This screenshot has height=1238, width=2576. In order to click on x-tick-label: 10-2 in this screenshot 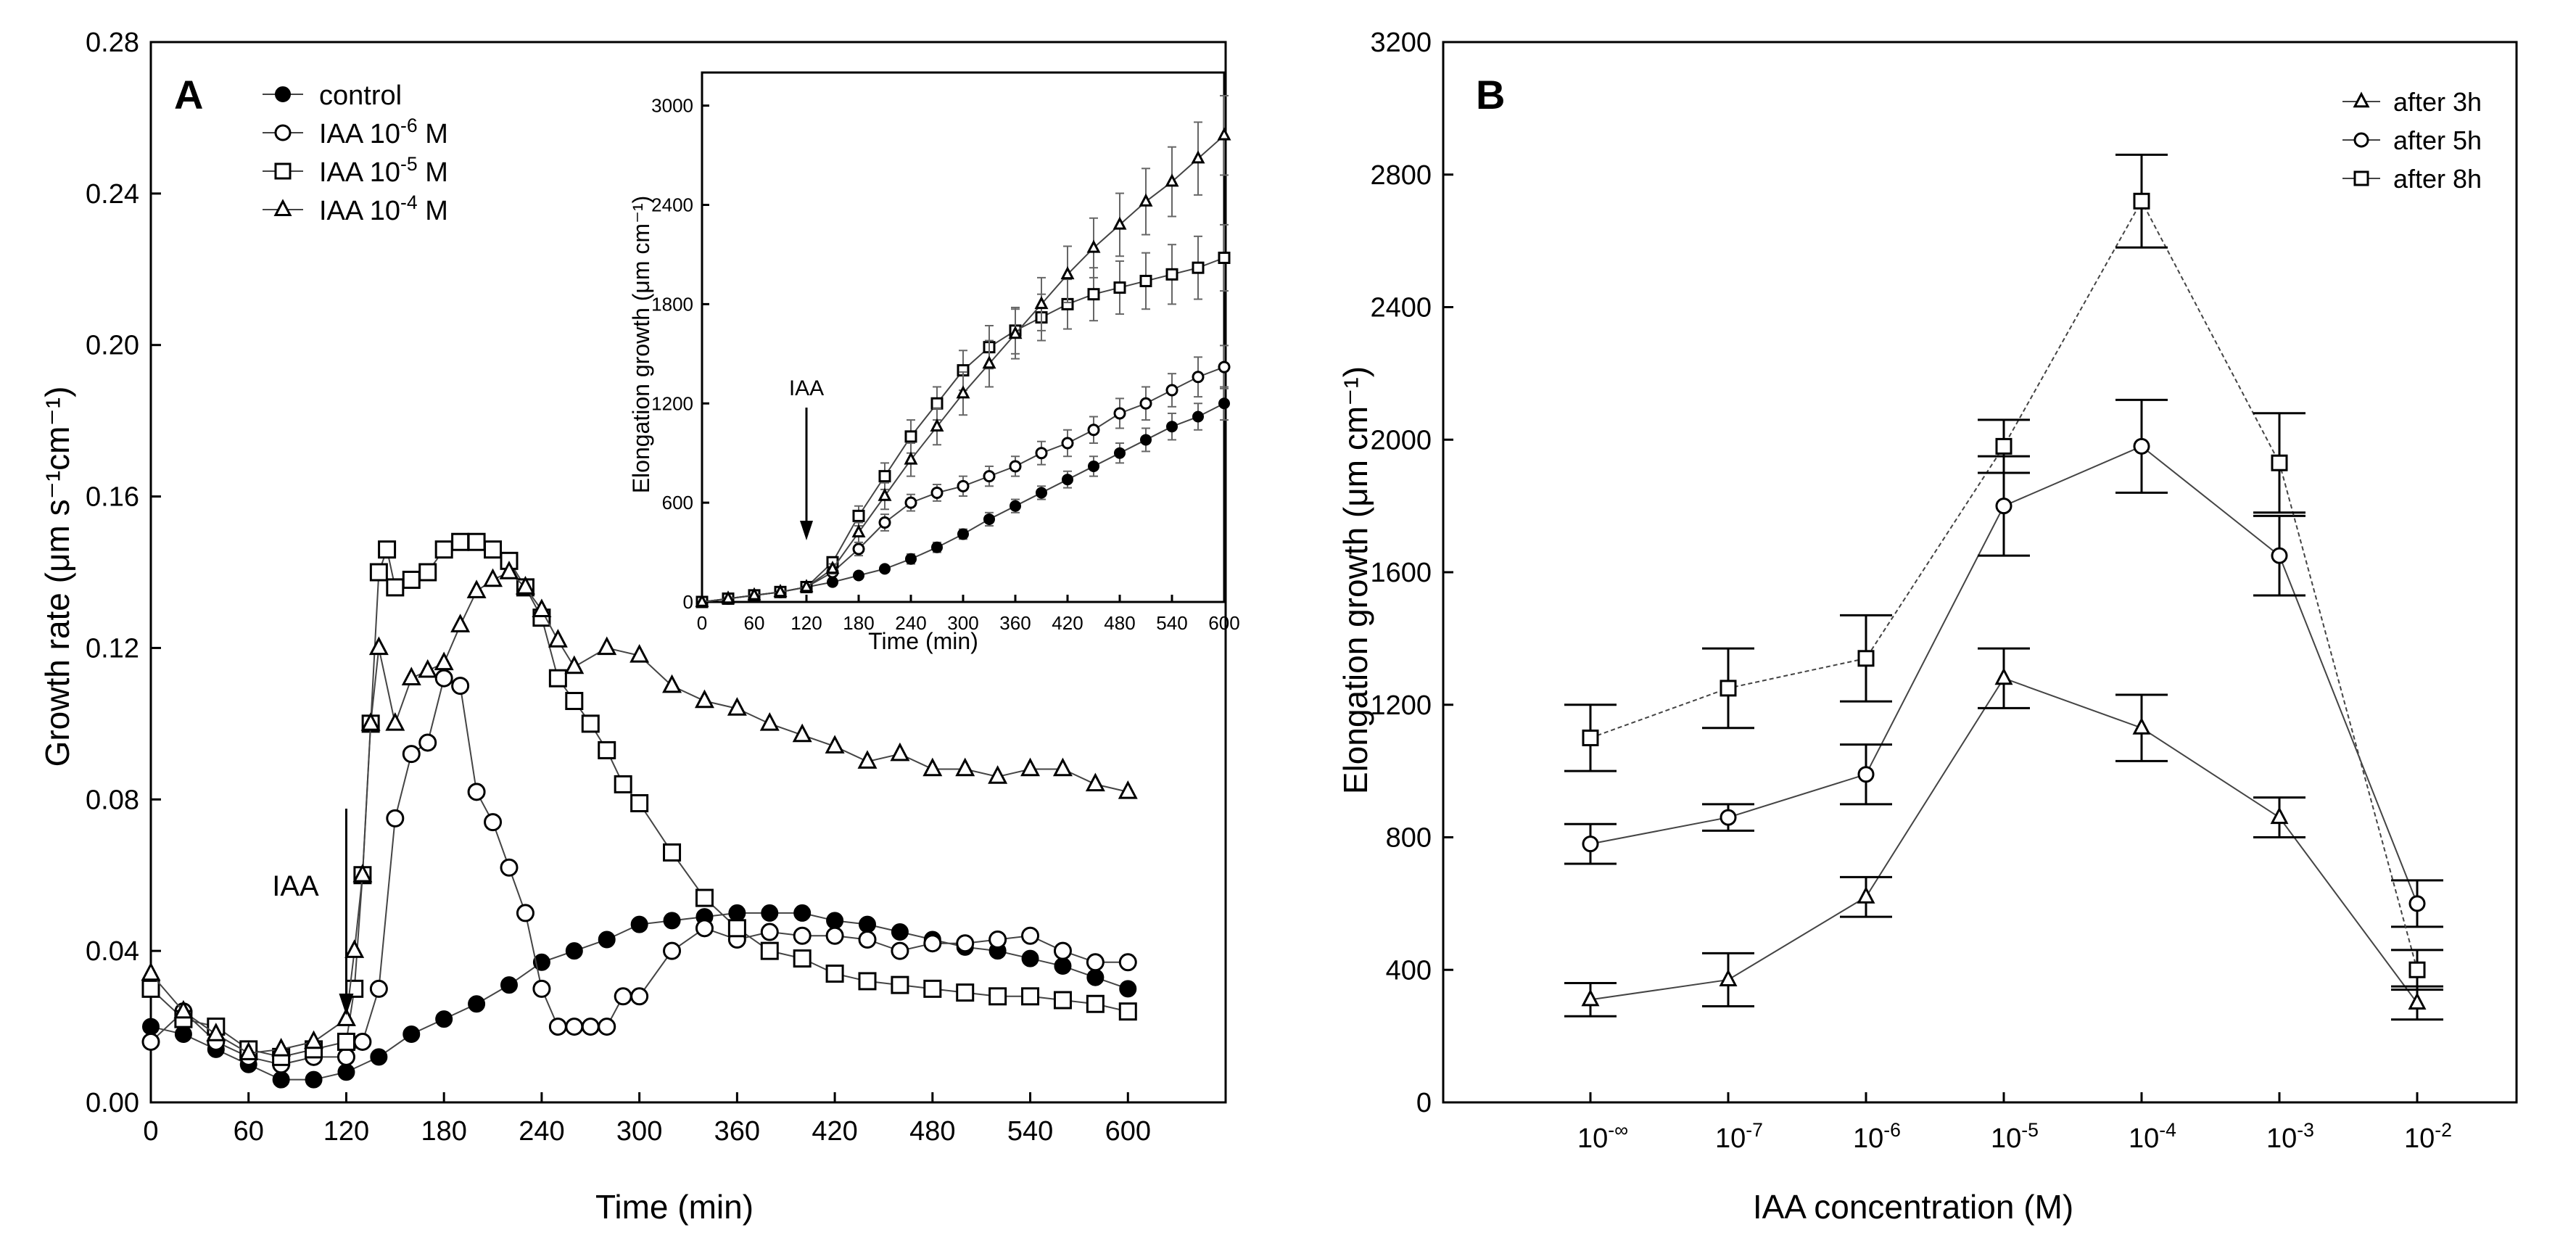, I will do `click(2428, 1136)`.